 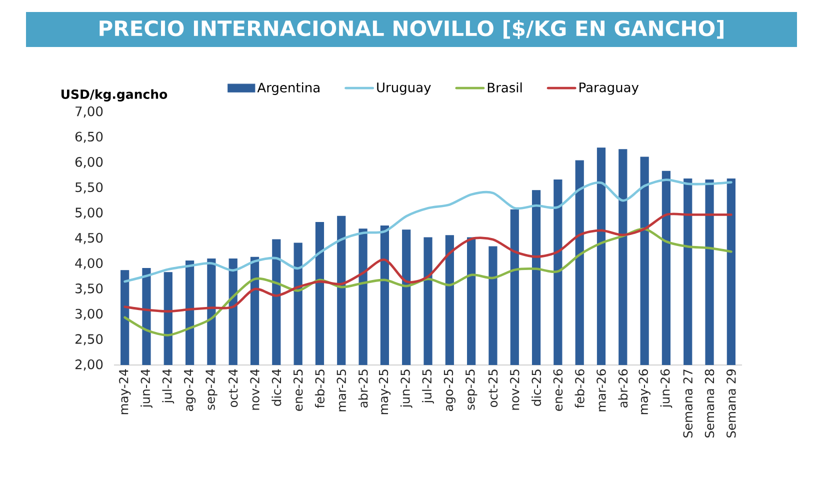 I want to click on y-tick-label: 6,00, so click(x=89, y=162).